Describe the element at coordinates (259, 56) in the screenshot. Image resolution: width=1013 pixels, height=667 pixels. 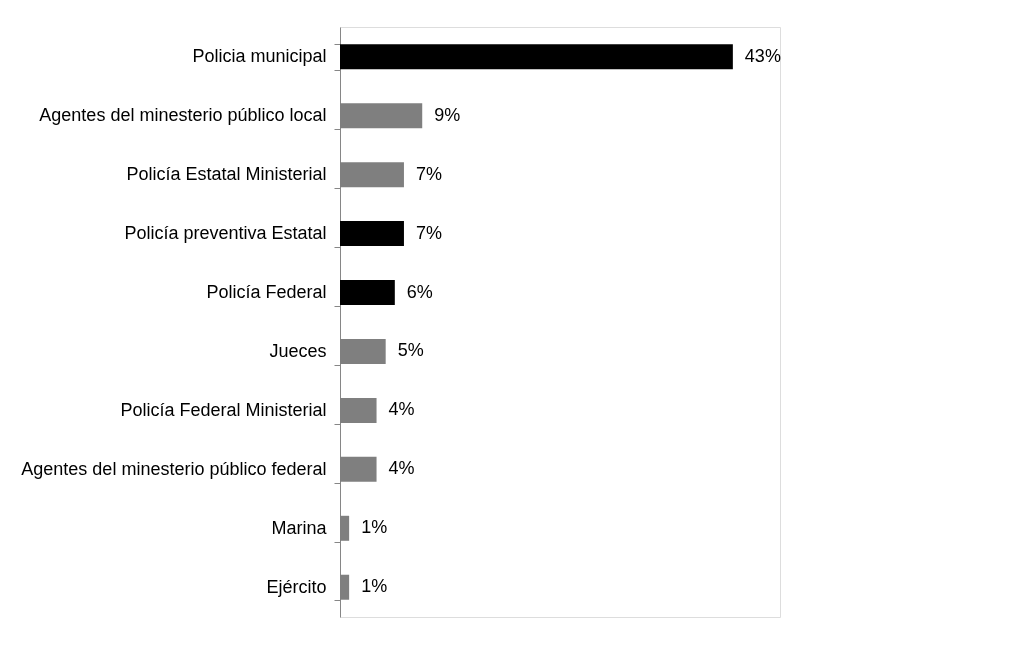
I see `y-tick-label: Policia municipal` at that location.